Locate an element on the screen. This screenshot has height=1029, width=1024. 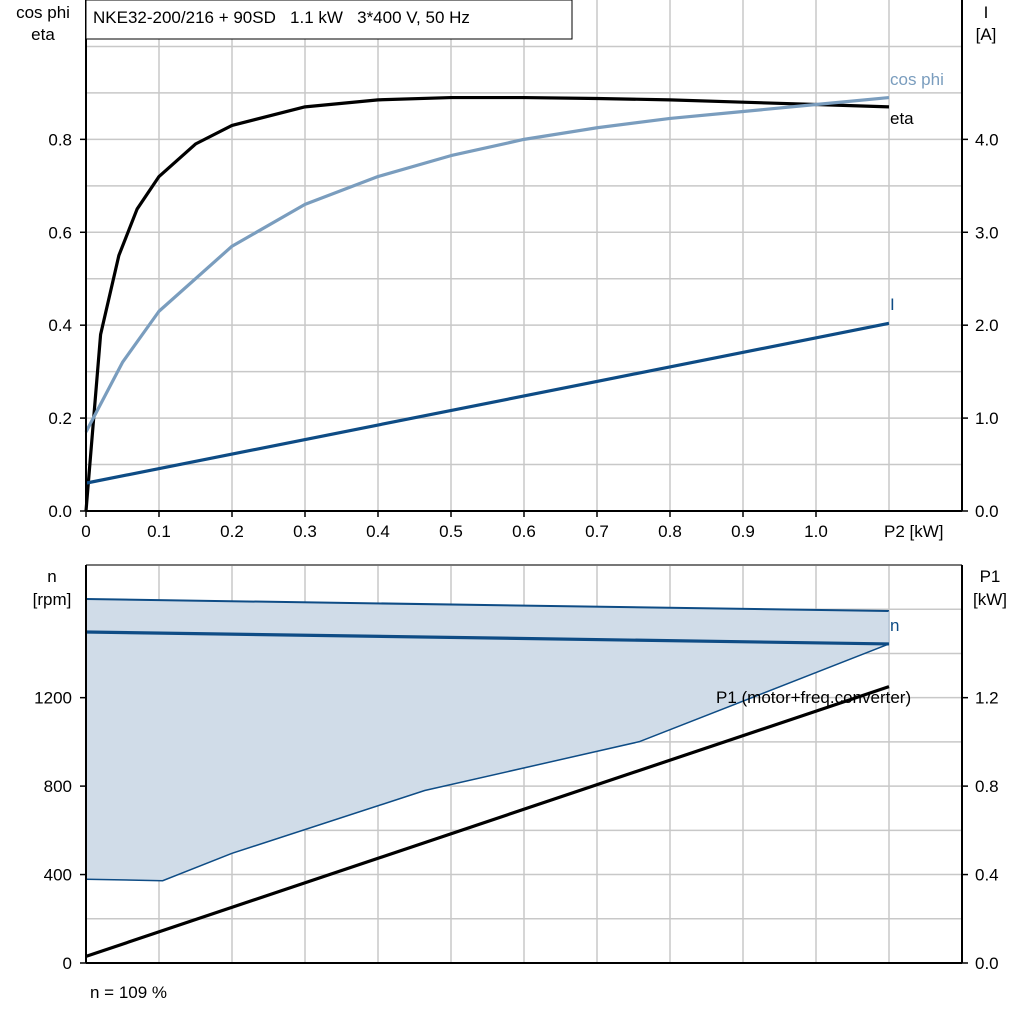
series-label-eta: eta is located at coordinates (902, 118).